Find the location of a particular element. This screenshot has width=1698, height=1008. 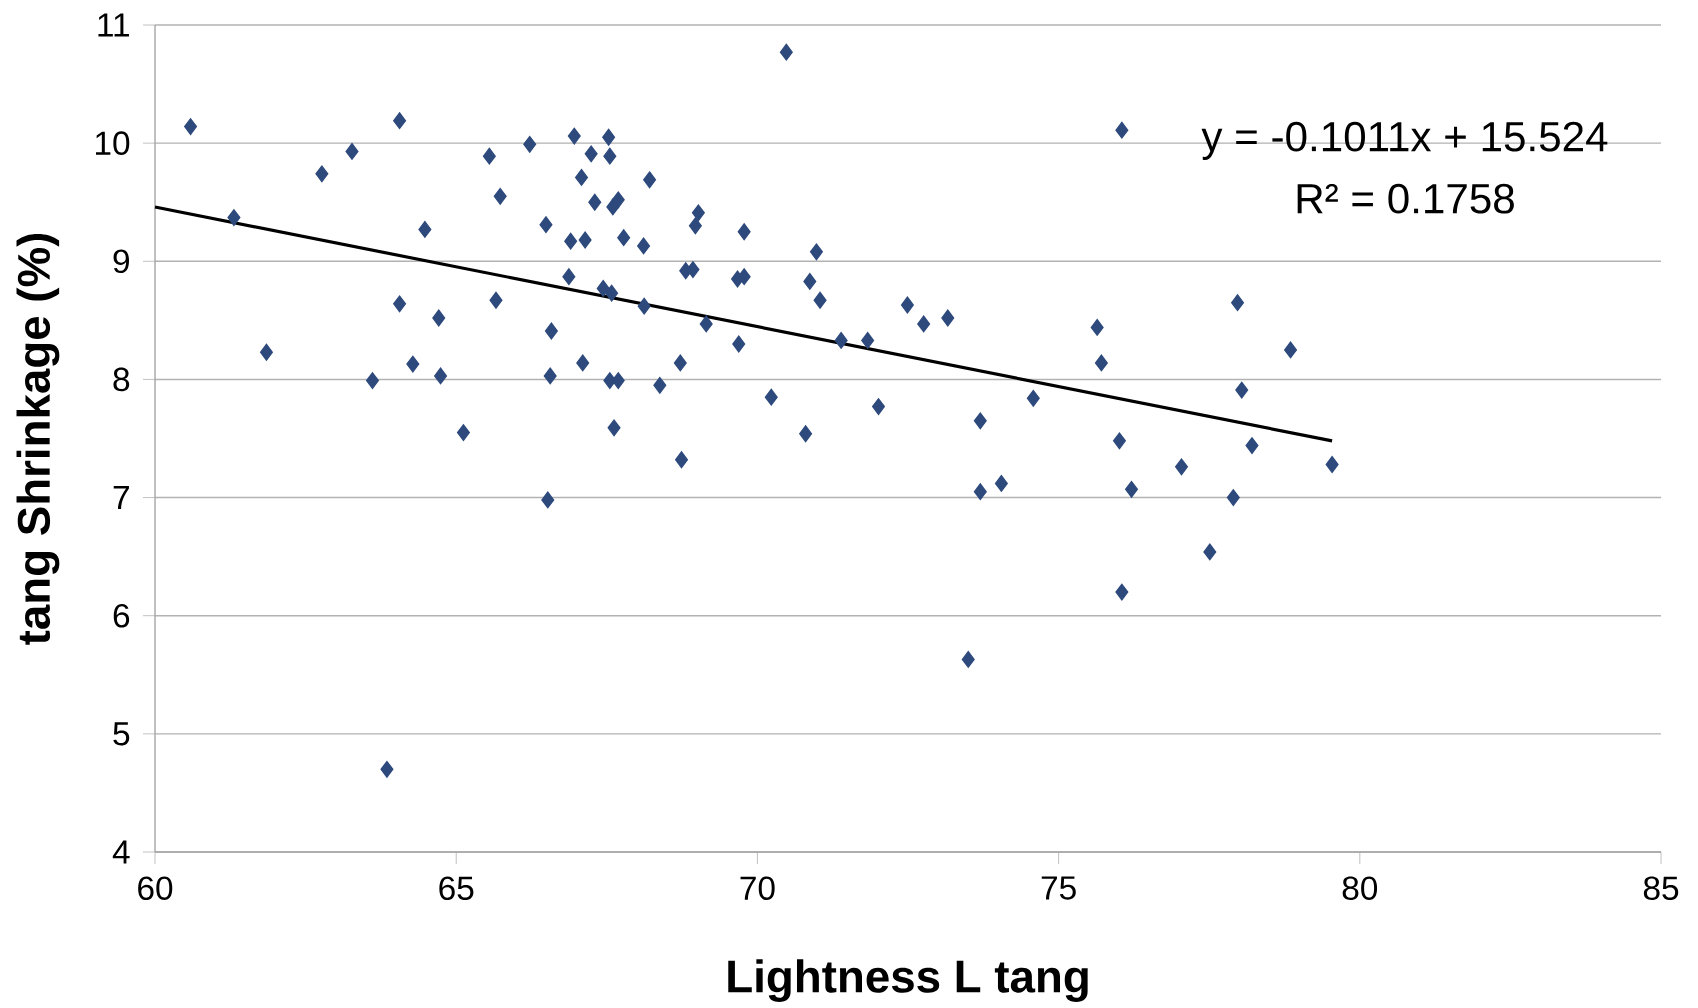

y-axis-title: tang Shrinkage (%) is located at coordinates (38, 439).